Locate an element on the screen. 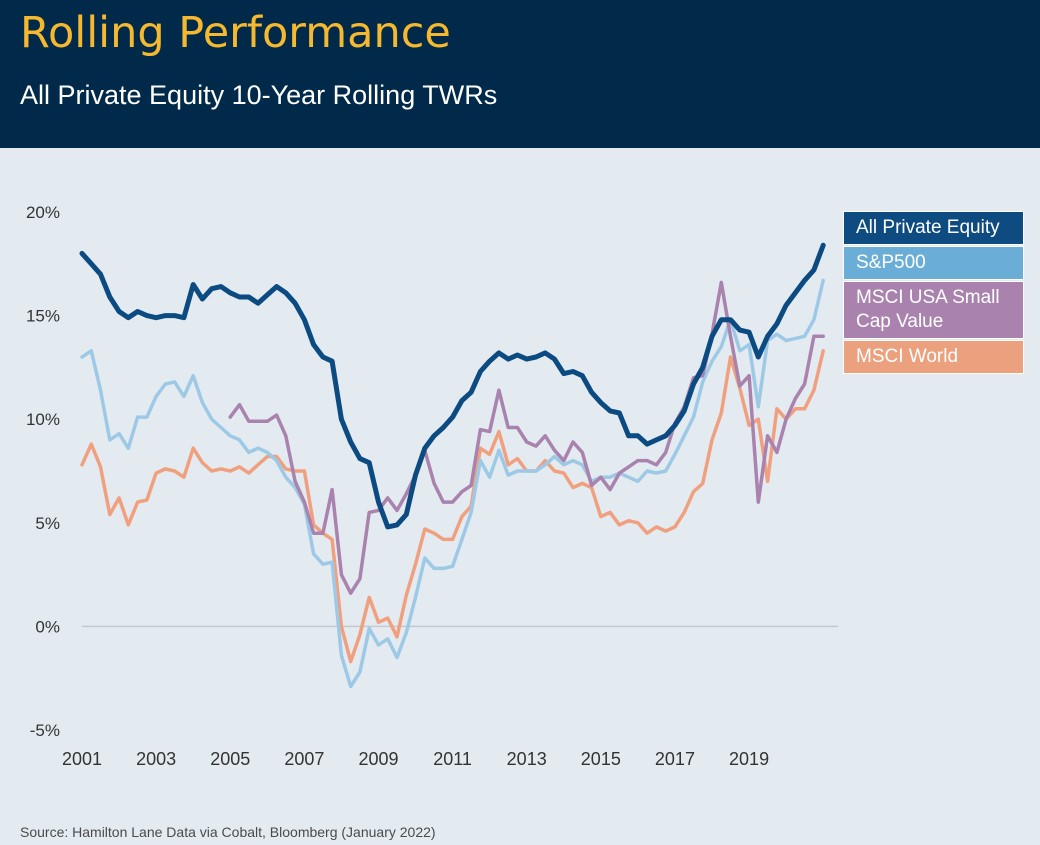 The height and width of the screenshot is (845, 1040). legend-label: All Private Equity is located at coordinates (928, 227).